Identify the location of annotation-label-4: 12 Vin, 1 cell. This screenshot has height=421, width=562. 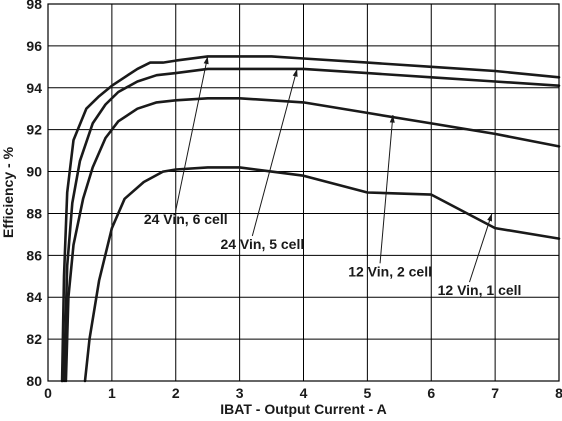
(480, 290).